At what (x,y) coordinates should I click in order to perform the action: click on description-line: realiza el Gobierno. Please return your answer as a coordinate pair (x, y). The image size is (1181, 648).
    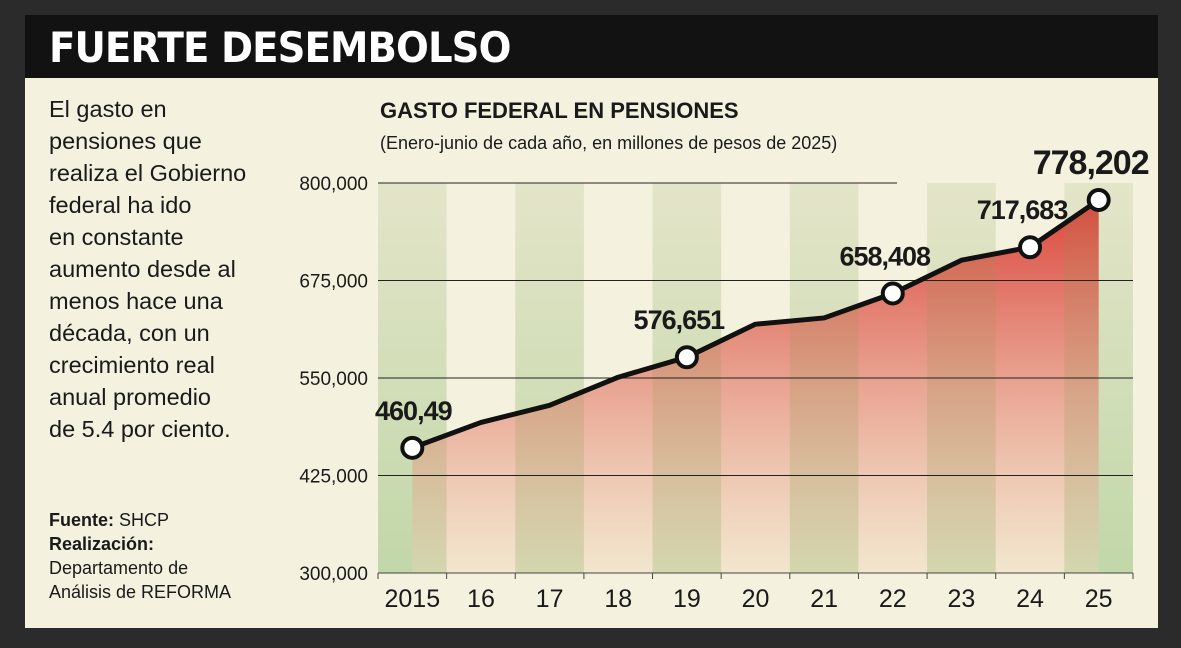
    Looking at the image, I should click on (148, 173).